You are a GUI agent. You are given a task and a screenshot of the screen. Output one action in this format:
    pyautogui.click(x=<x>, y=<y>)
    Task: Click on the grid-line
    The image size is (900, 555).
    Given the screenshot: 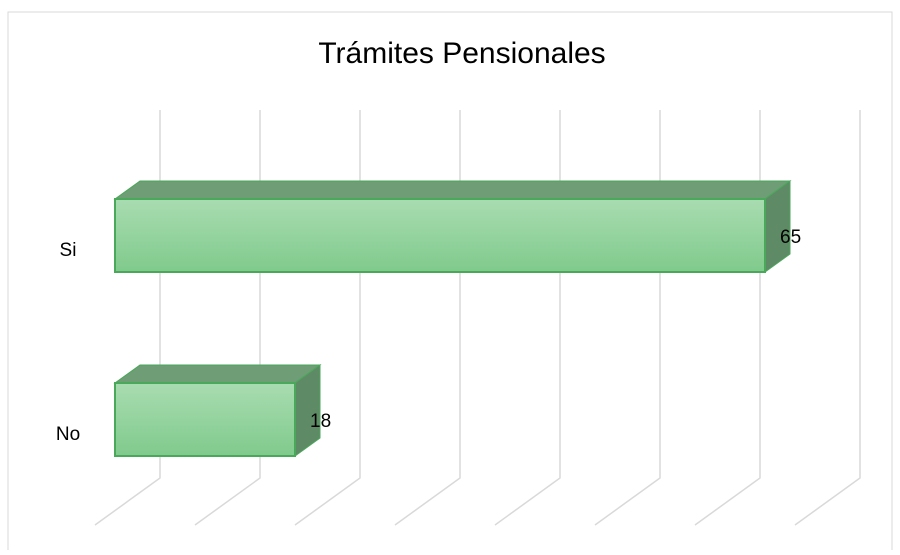 What is the action you would take?
    pyautogui.click(x=827, y=318)
    